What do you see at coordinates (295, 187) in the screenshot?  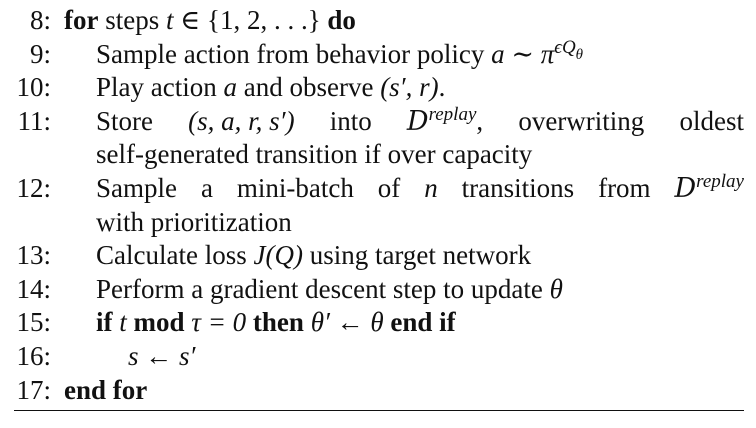 I see `word: mini-batch` at bounding box center [295, 187].